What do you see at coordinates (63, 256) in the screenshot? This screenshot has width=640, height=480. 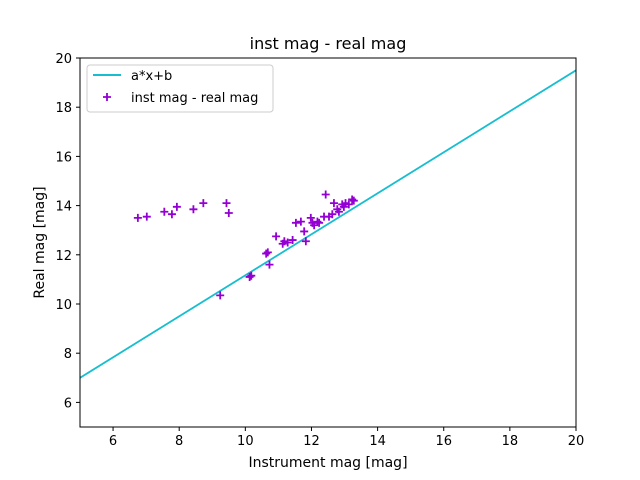 I see `y-tick-label: 12` at bounding box center [63, 256].